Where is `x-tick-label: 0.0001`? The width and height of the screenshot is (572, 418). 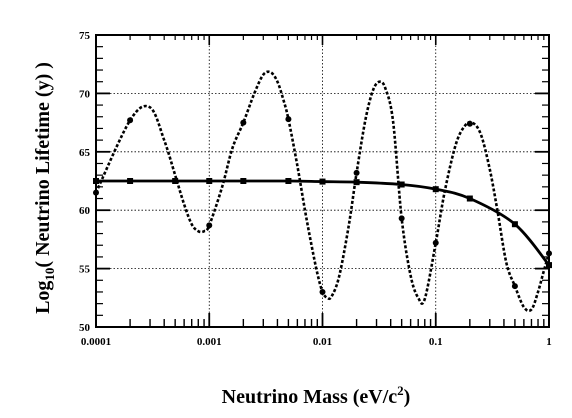 x-tick-label: 0.0001 is located at coordinates (96, 342).